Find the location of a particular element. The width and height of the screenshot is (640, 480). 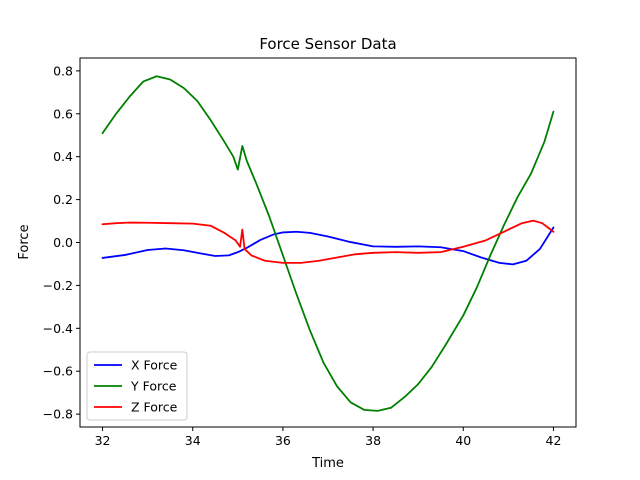

legend: X Force Y Force Z Force is located at coordinates (137, 386).